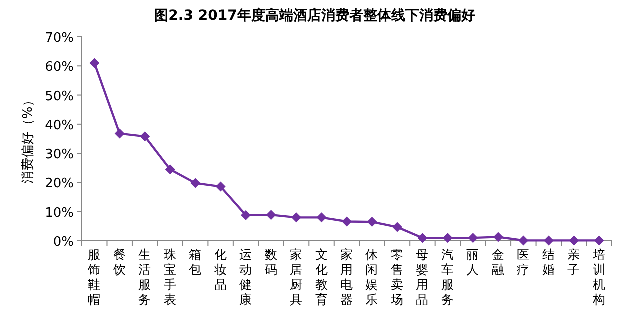 The width and height of the screenshot is (630, 335). I want to click on y-tick-label: 0%, so click(63, 242).